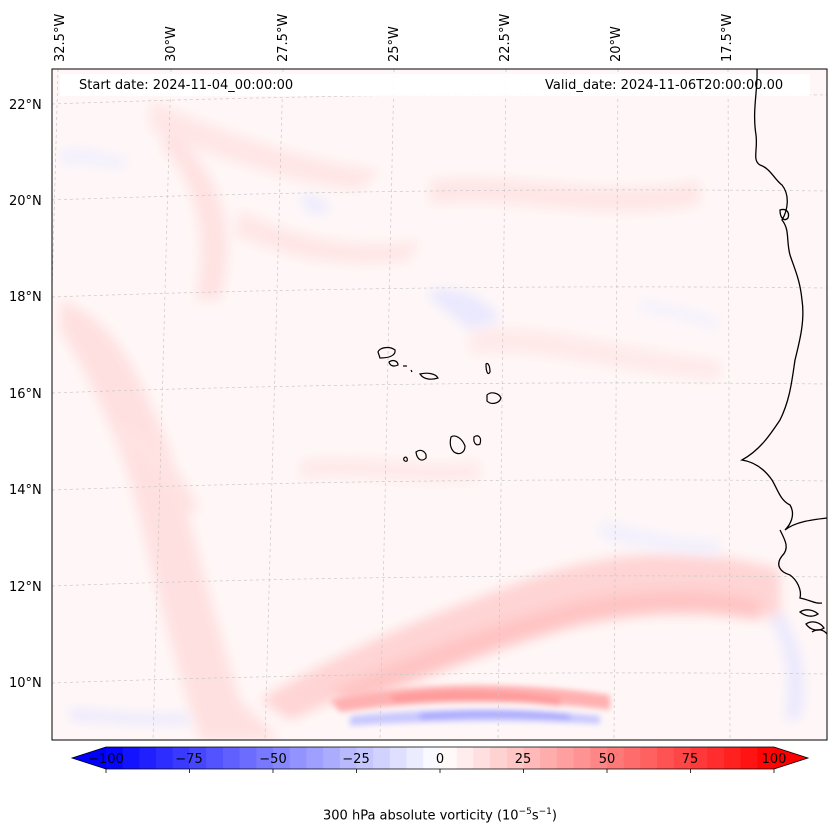 The image size is (837, 839). I want to click on cape-verde-islands, so click(439, 404).